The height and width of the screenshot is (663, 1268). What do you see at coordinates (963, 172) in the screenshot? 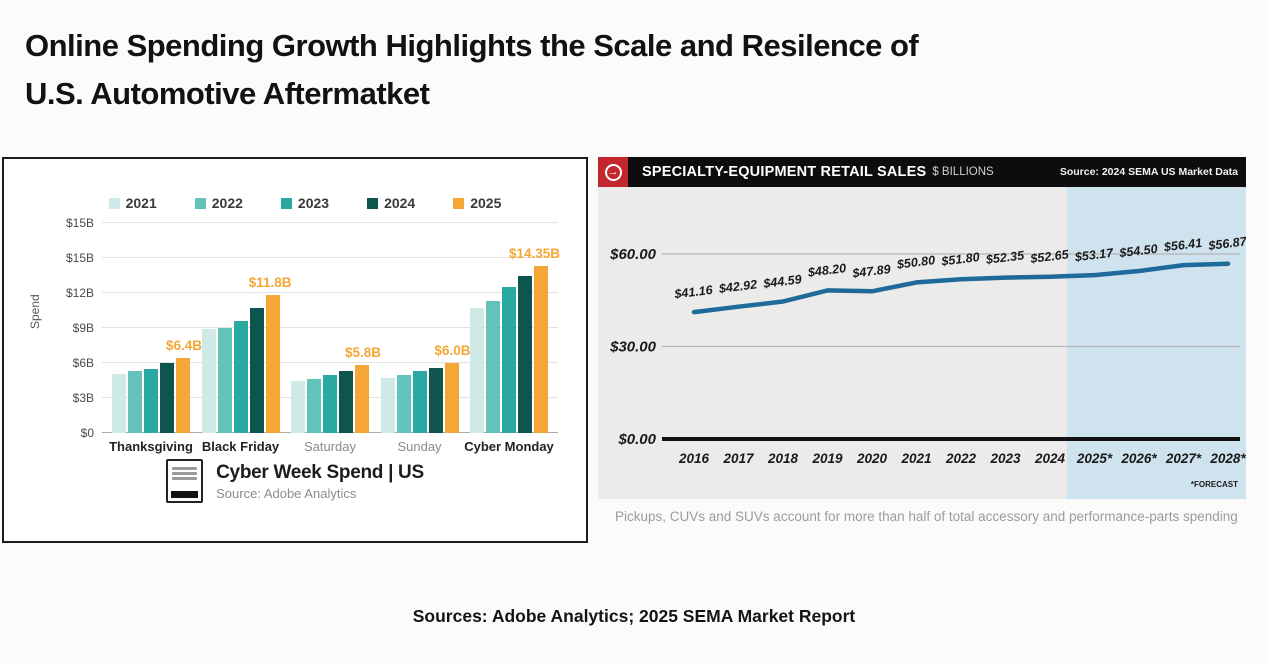
I see `sema-chart-units: $ BILLIONS` at bounding box center [963, 172].